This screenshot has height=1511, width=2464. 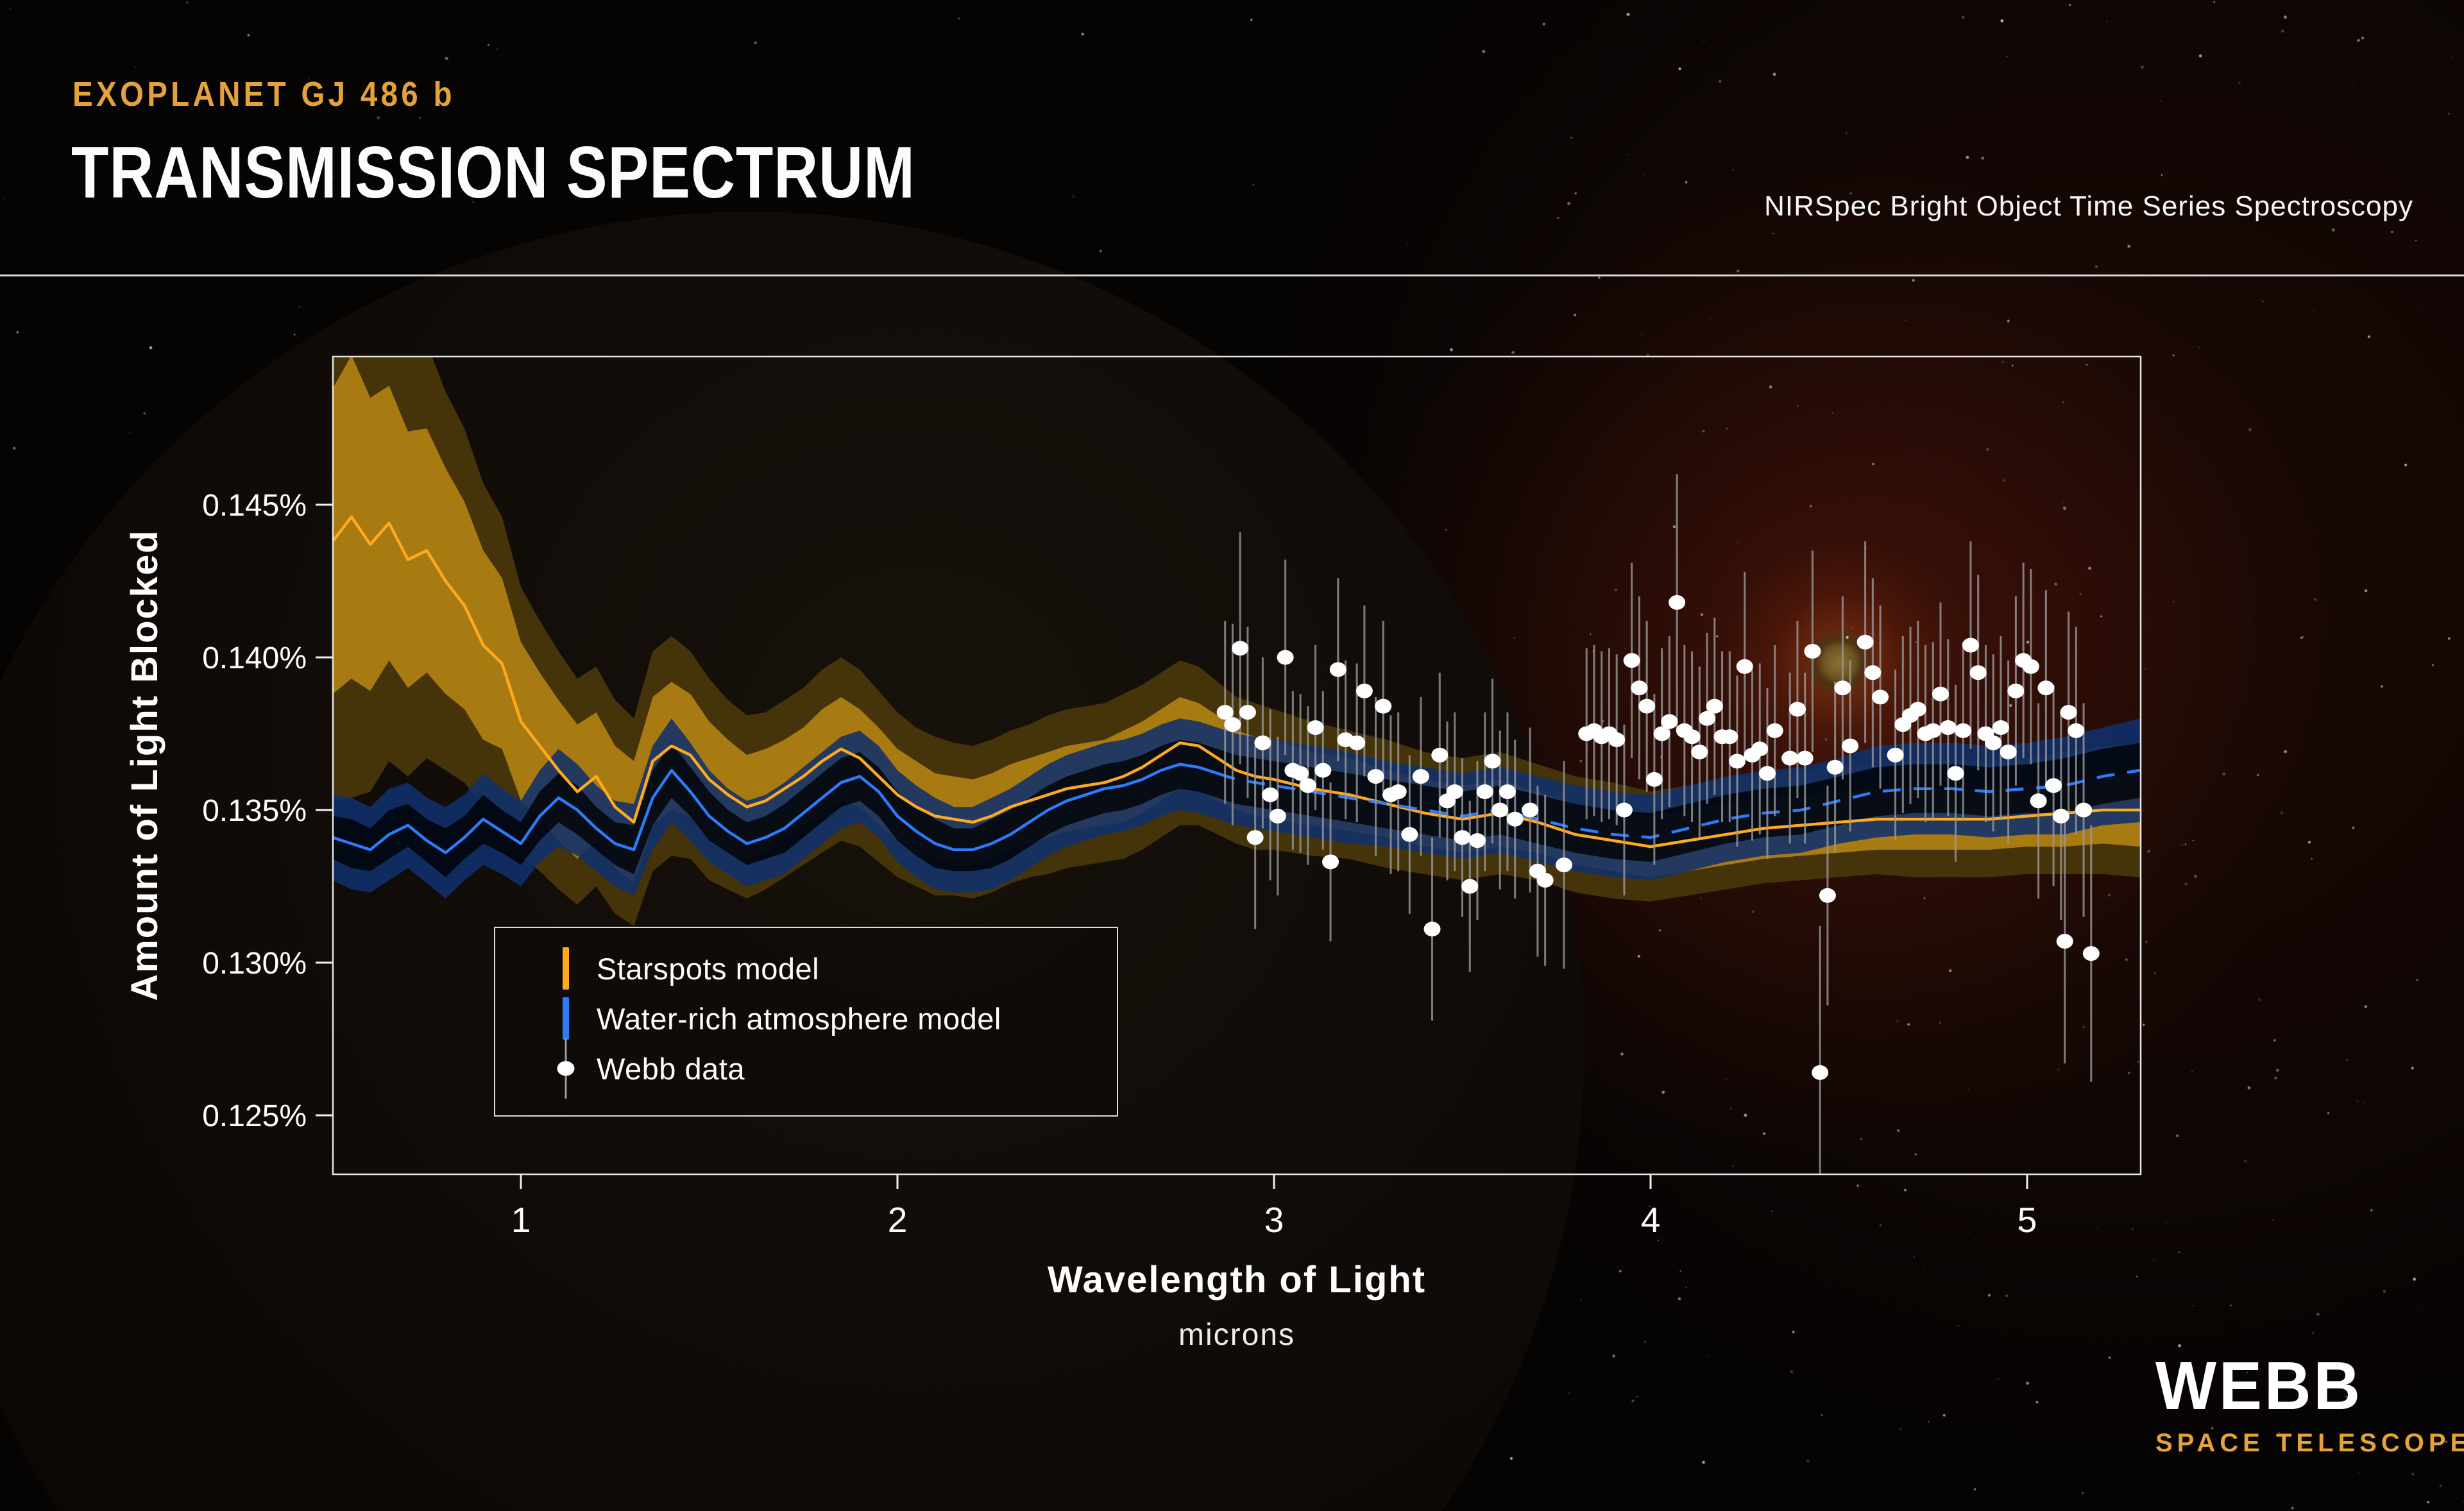 I want to click on webb-logo-subtitle: SPACE TELESCOPE, so click(x=2309, y=1443).